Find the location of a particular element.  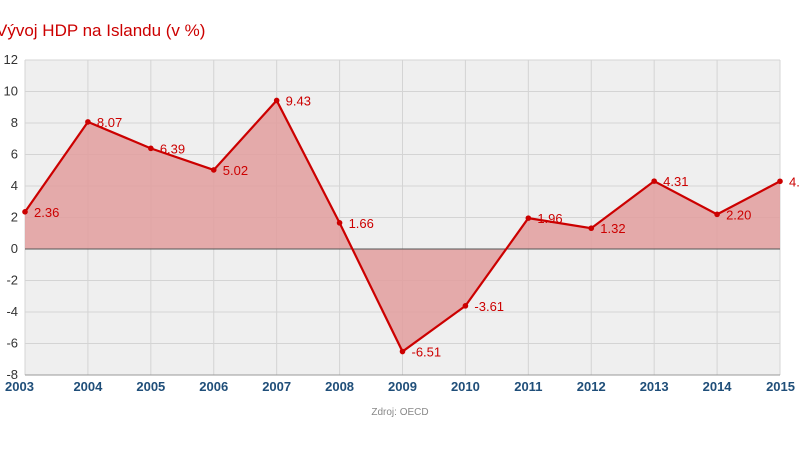

data-label: 4.31 is located at coordinates (675, 181).